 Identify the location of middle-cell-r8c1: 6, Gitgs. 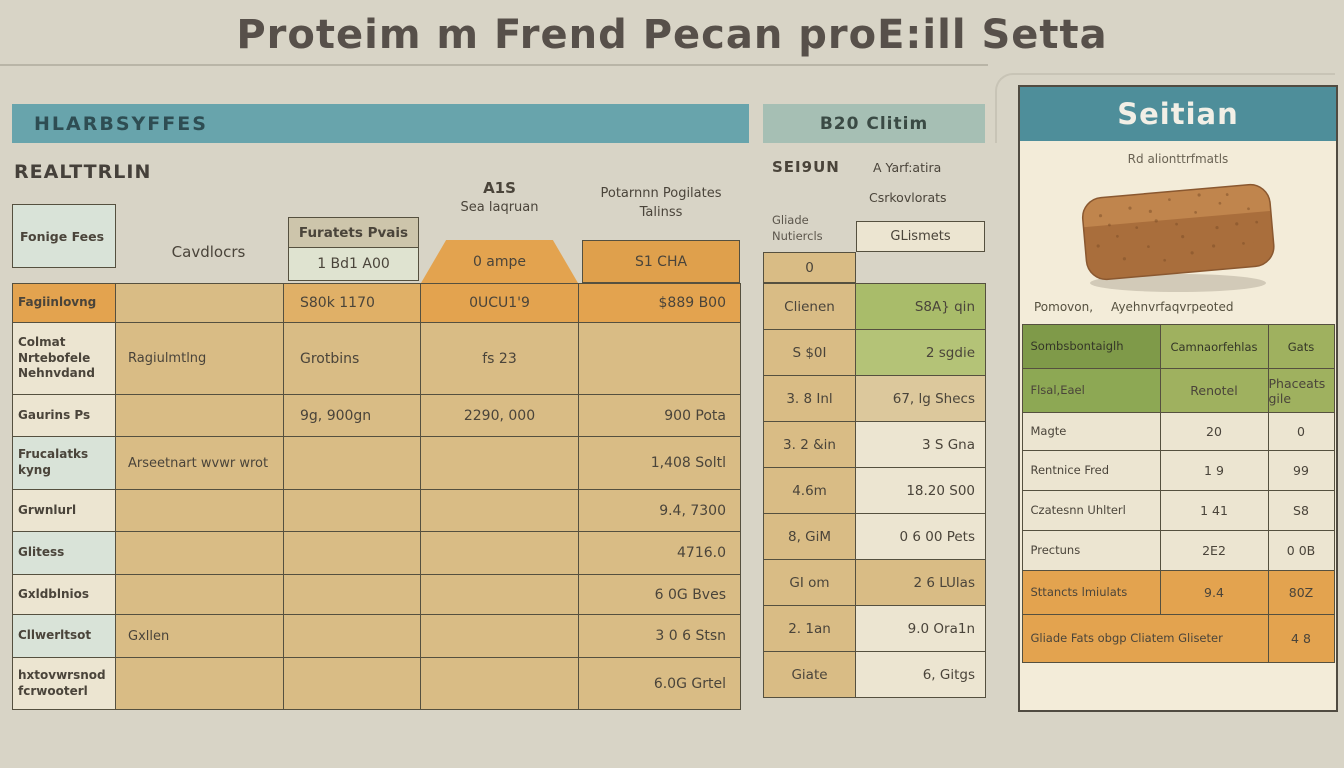
(921, 675).